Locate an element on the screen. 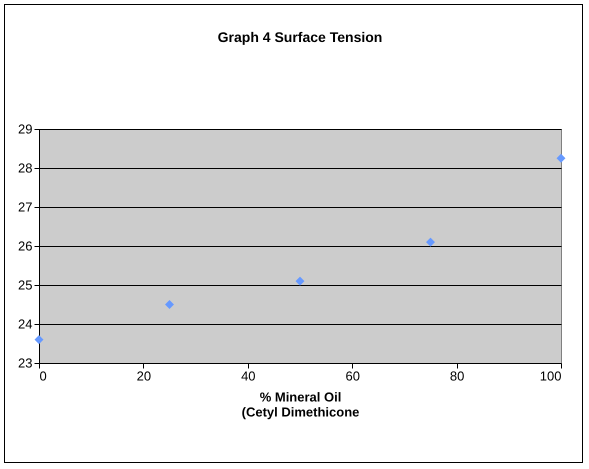 This screenshot has height=469, width=589. chart-title: Graph 4 Surface Tension is located at coordinates (300, 37).